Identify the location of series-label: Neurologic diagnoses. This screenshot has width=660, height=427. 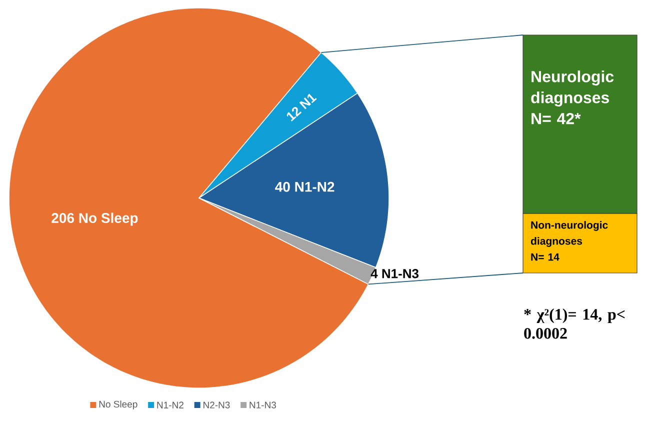
(572, 88).